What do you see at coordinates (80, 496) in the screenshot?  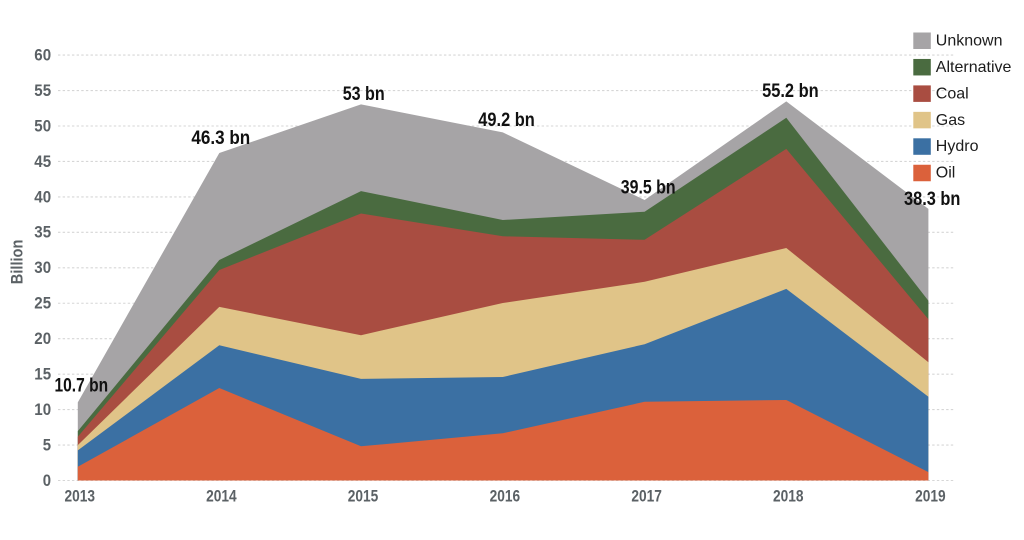 I see `svg-text: 2013` at bounding box center [80, 496].